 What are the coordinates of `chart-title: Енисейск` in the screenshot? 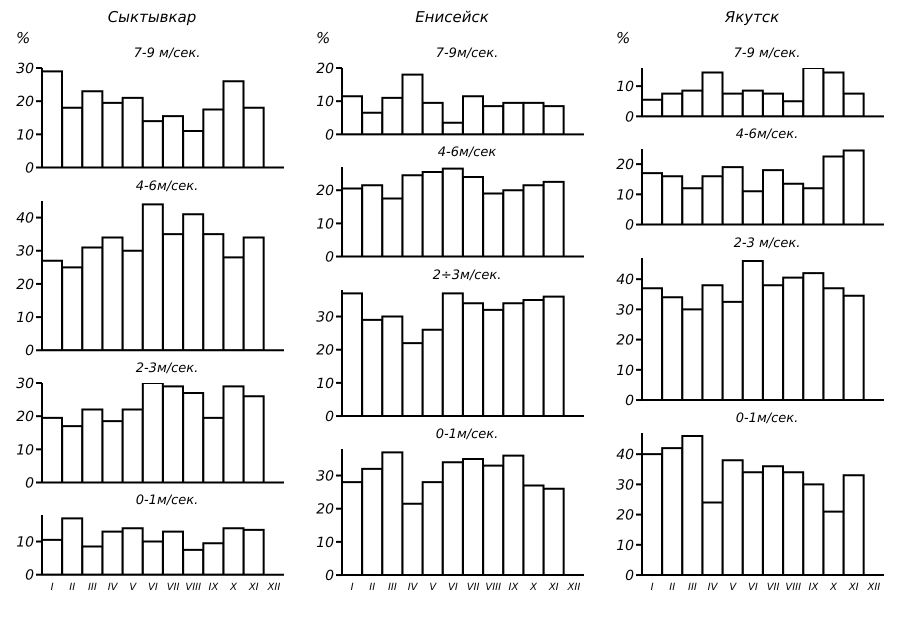 It's located at (452, 18).